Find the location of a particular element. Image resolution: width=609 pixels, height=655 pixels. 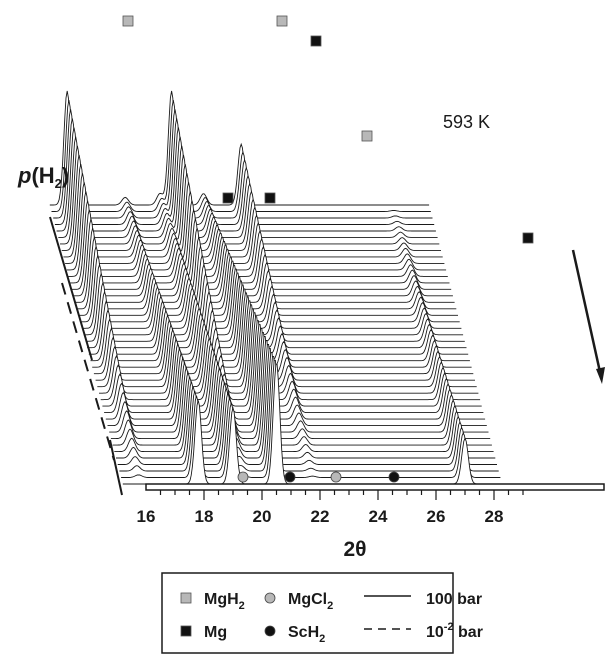

x-tick-label: 20 is located at coordinates (262, 516).